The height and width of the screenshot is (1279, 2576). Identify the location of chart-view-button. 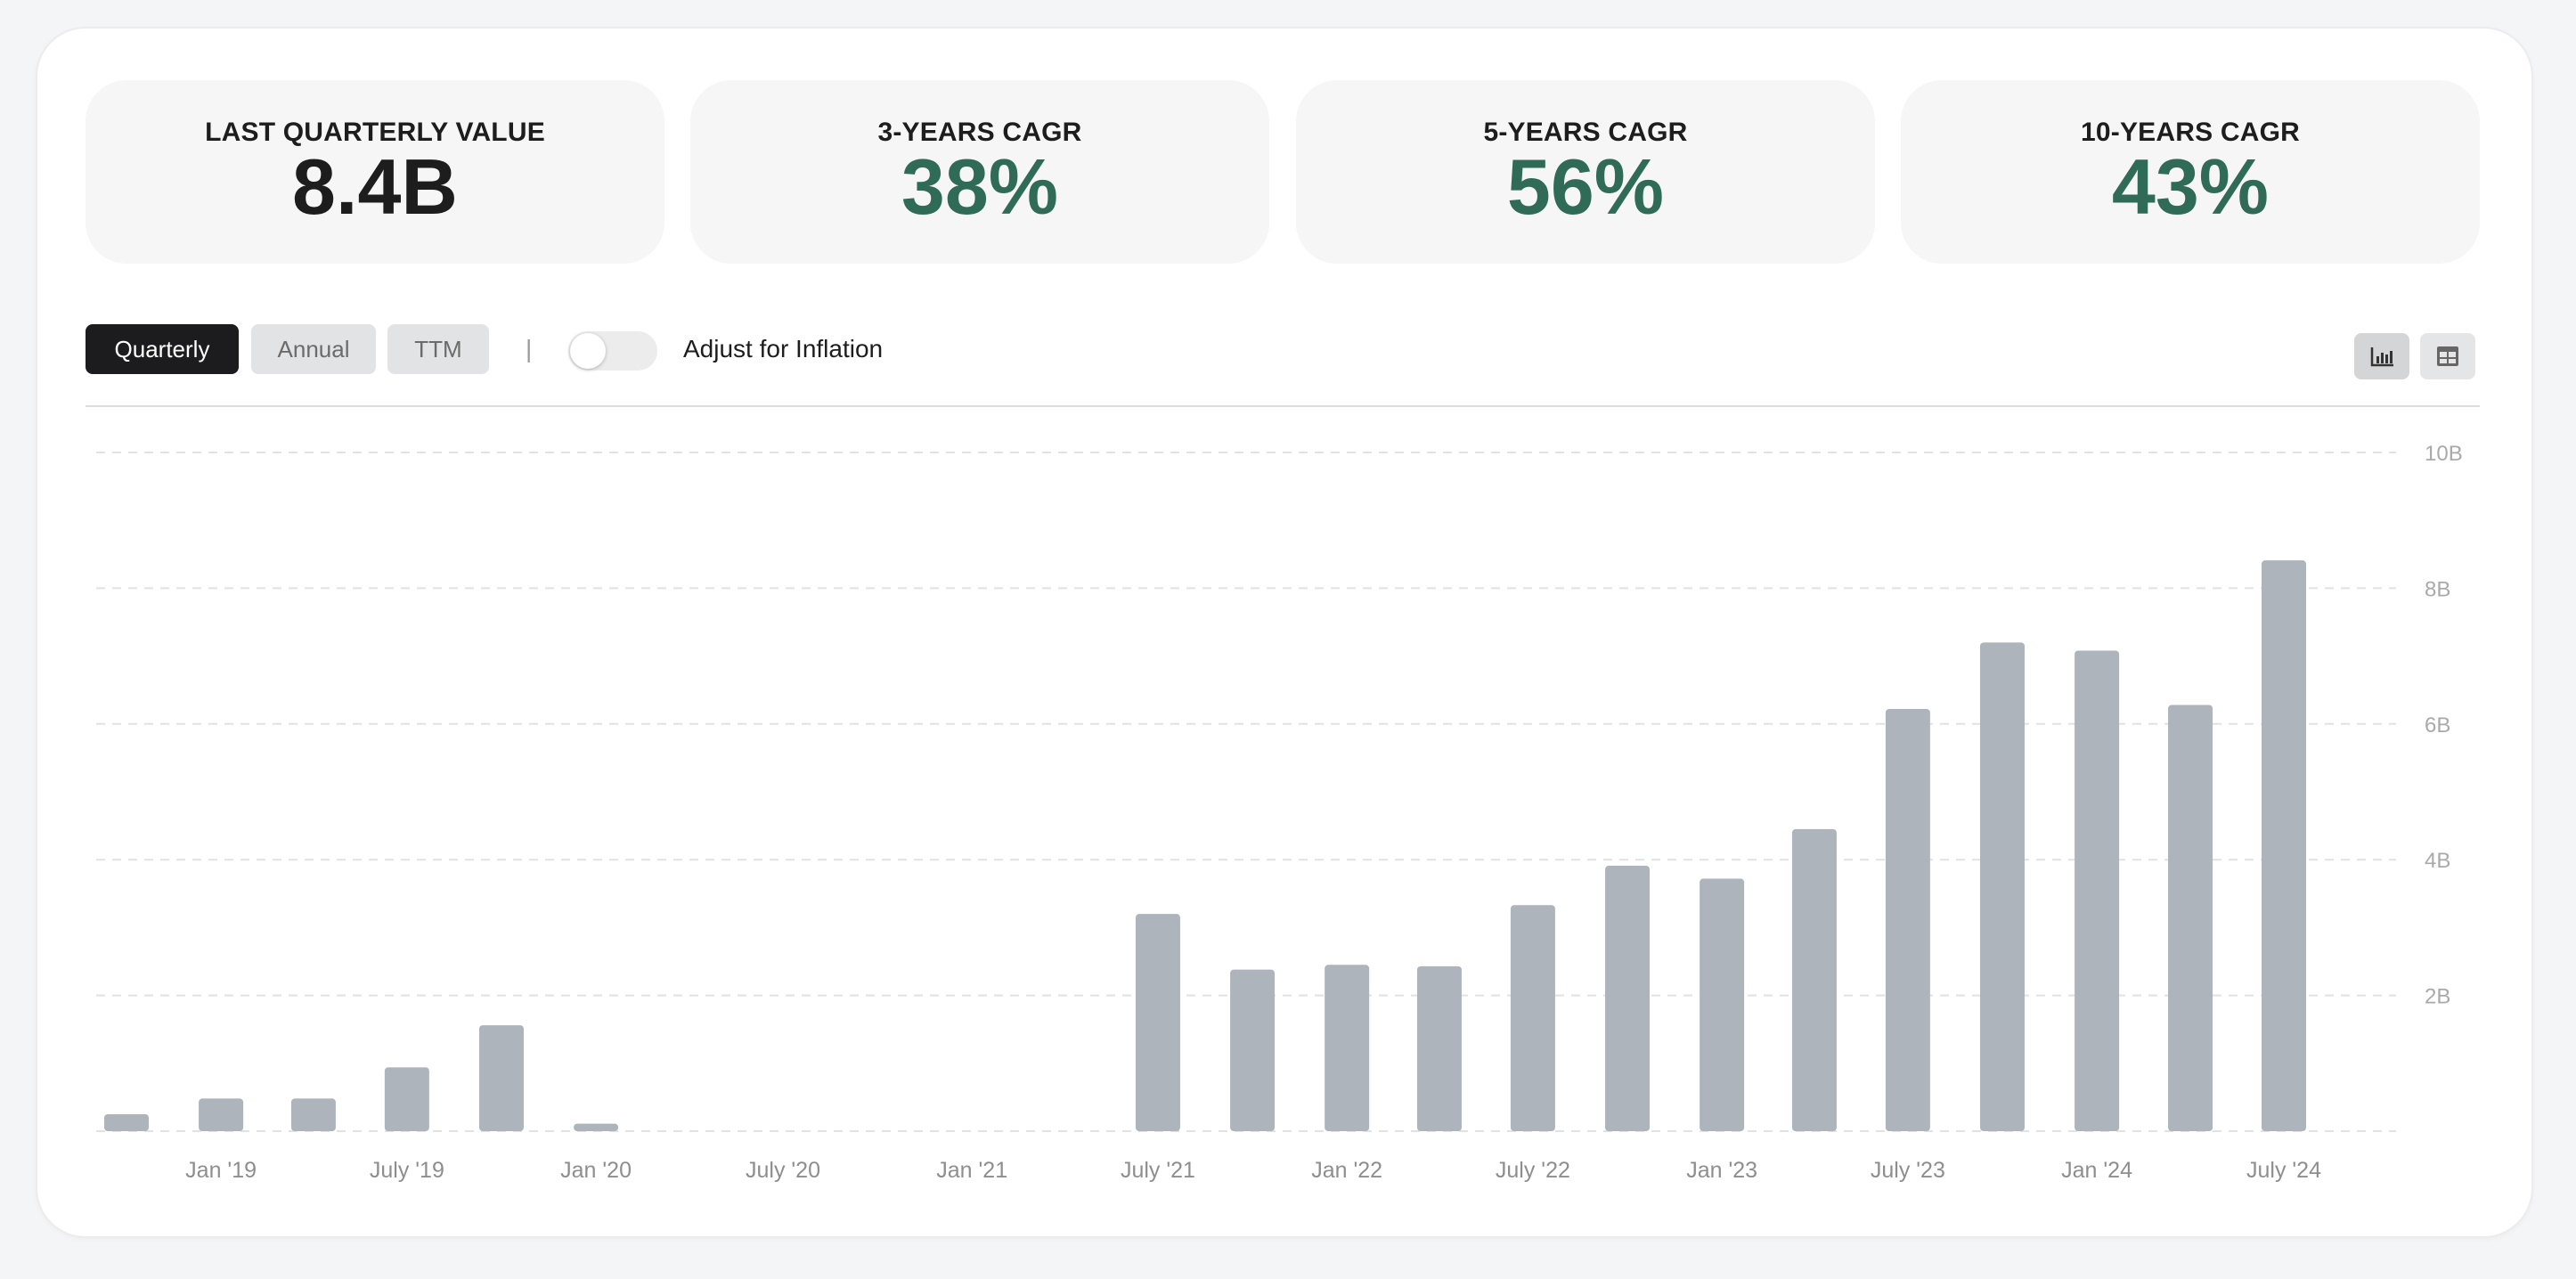
(2381, 356).